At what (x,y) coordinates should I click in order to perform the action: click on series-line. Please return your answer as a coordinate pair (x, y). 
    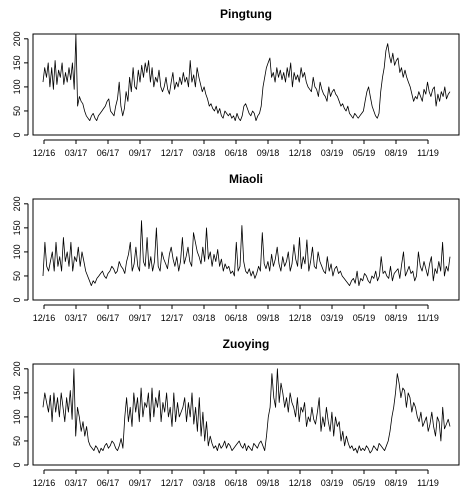
    Looking at the image, I should click on (246, 253).